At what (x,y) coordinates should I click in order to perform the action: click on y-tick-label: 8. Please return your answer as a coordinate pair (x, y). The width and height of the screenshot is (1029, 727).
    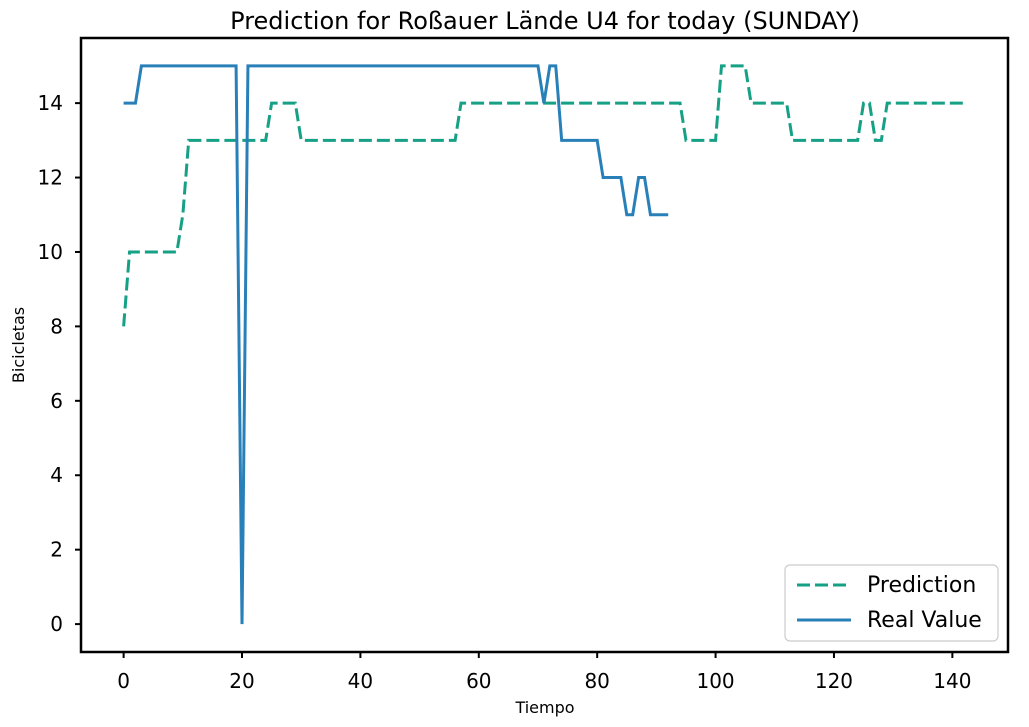
    Looking at the image, I should click on (56, 326).